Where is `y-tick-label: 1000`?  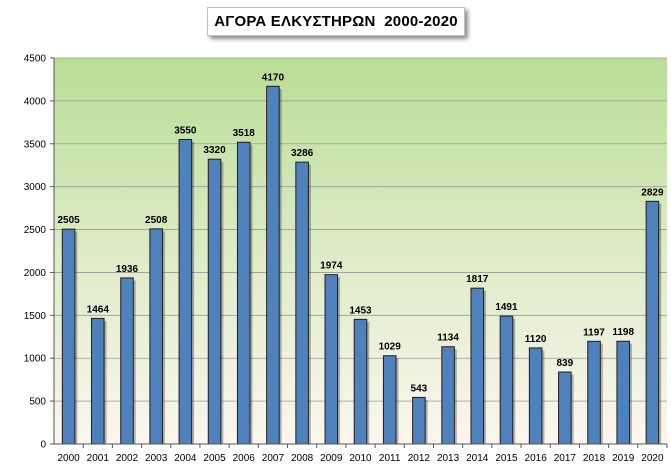 y-tick-label: 1000 is located at coordinates (35, 359).